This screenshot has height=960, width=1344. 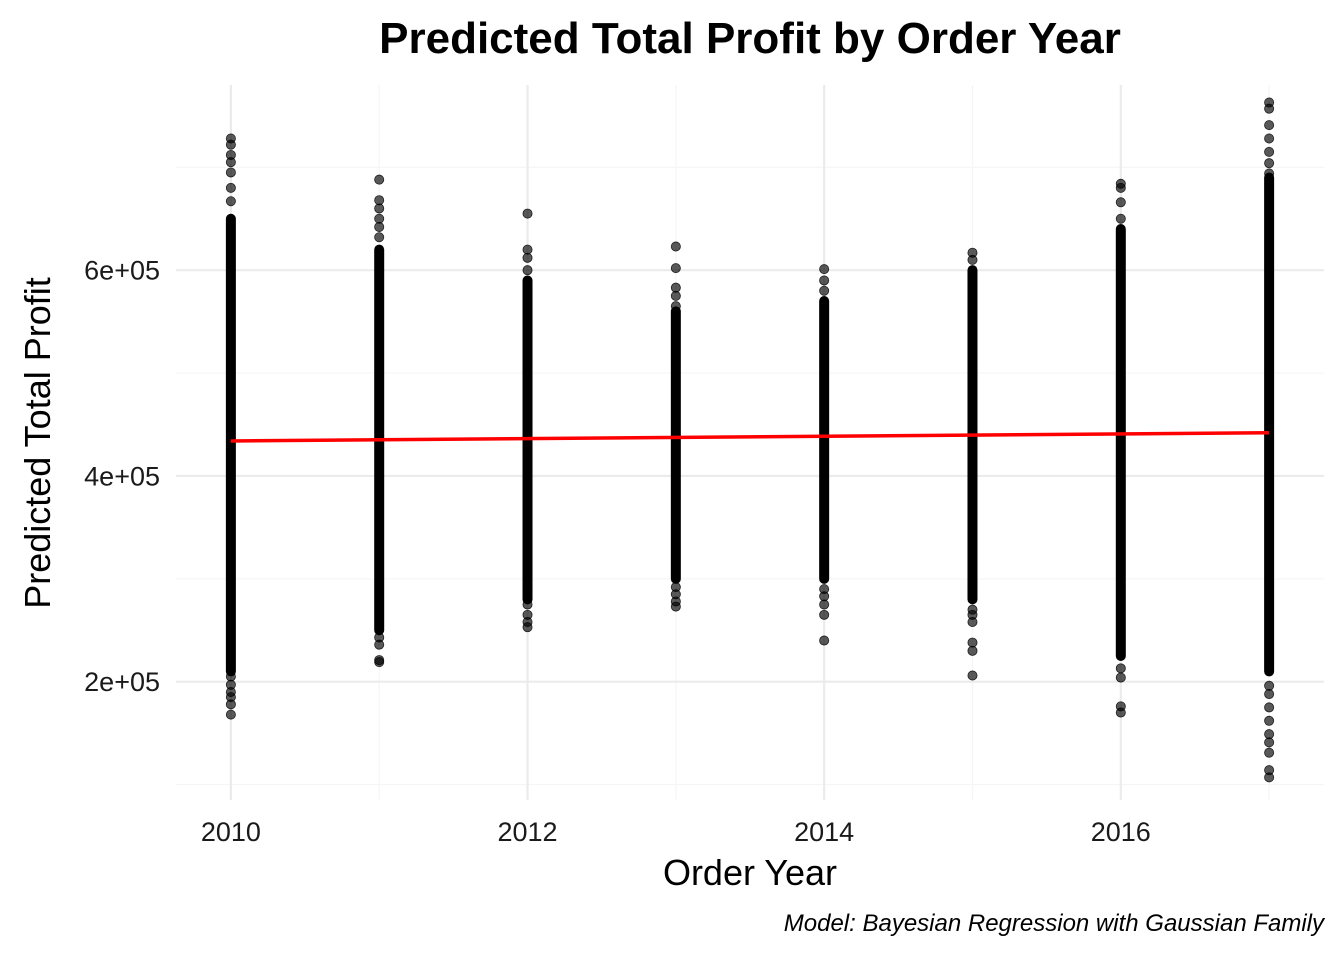 What do you see at coordinates (231, 832) in the screenshot?
I see `x-tick-label: 2010` at bounding box center [231, 832].